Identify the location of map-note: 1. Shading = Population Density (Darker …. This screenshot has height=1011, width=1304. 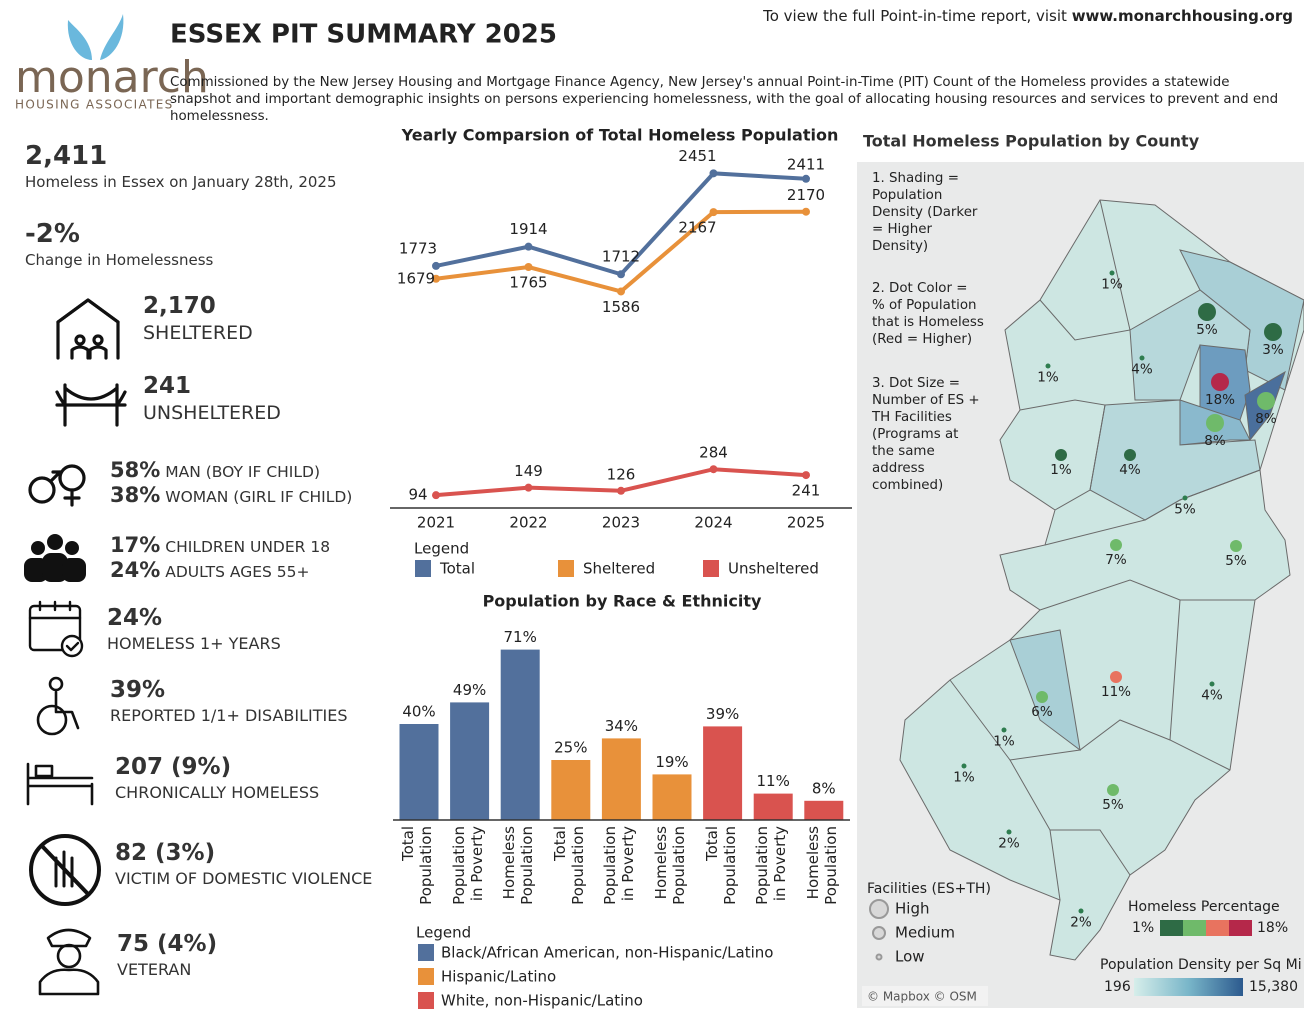
(925, 212).